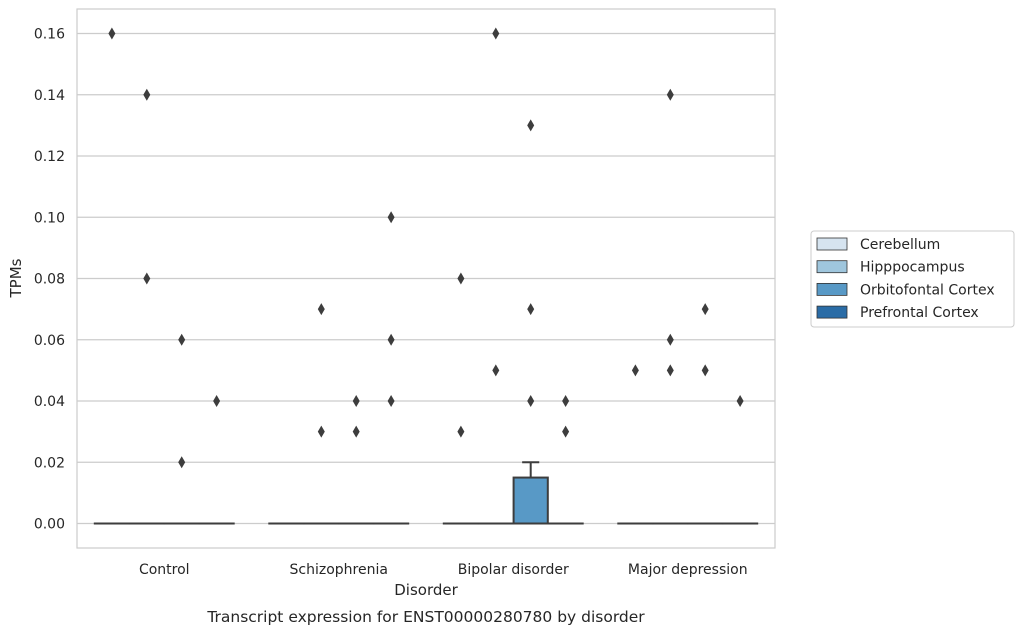 This screenshot has width=1023, height=634. Describe the element at coordinates (919, 313) in the screenshot. I see `legend-label: Prefrontal Cortex` at that location.